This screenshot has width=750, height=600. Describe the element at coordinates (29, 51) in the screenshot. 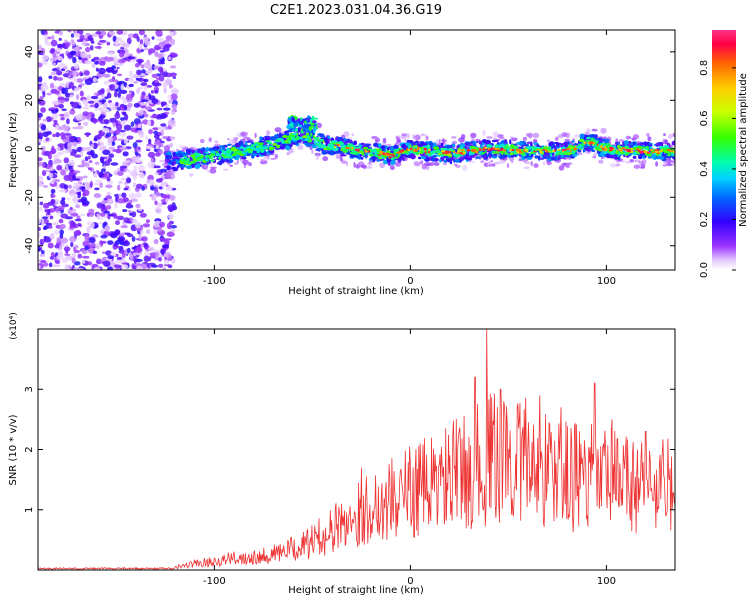

I see `y-tick-label: 40` at that location.